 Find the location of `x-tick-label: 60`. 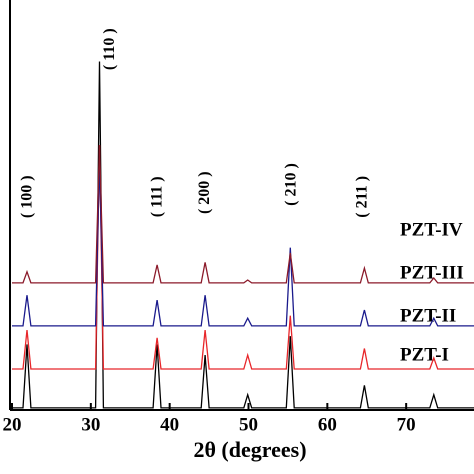

x-tick-label: 60 is located at coordinates (327, 424).